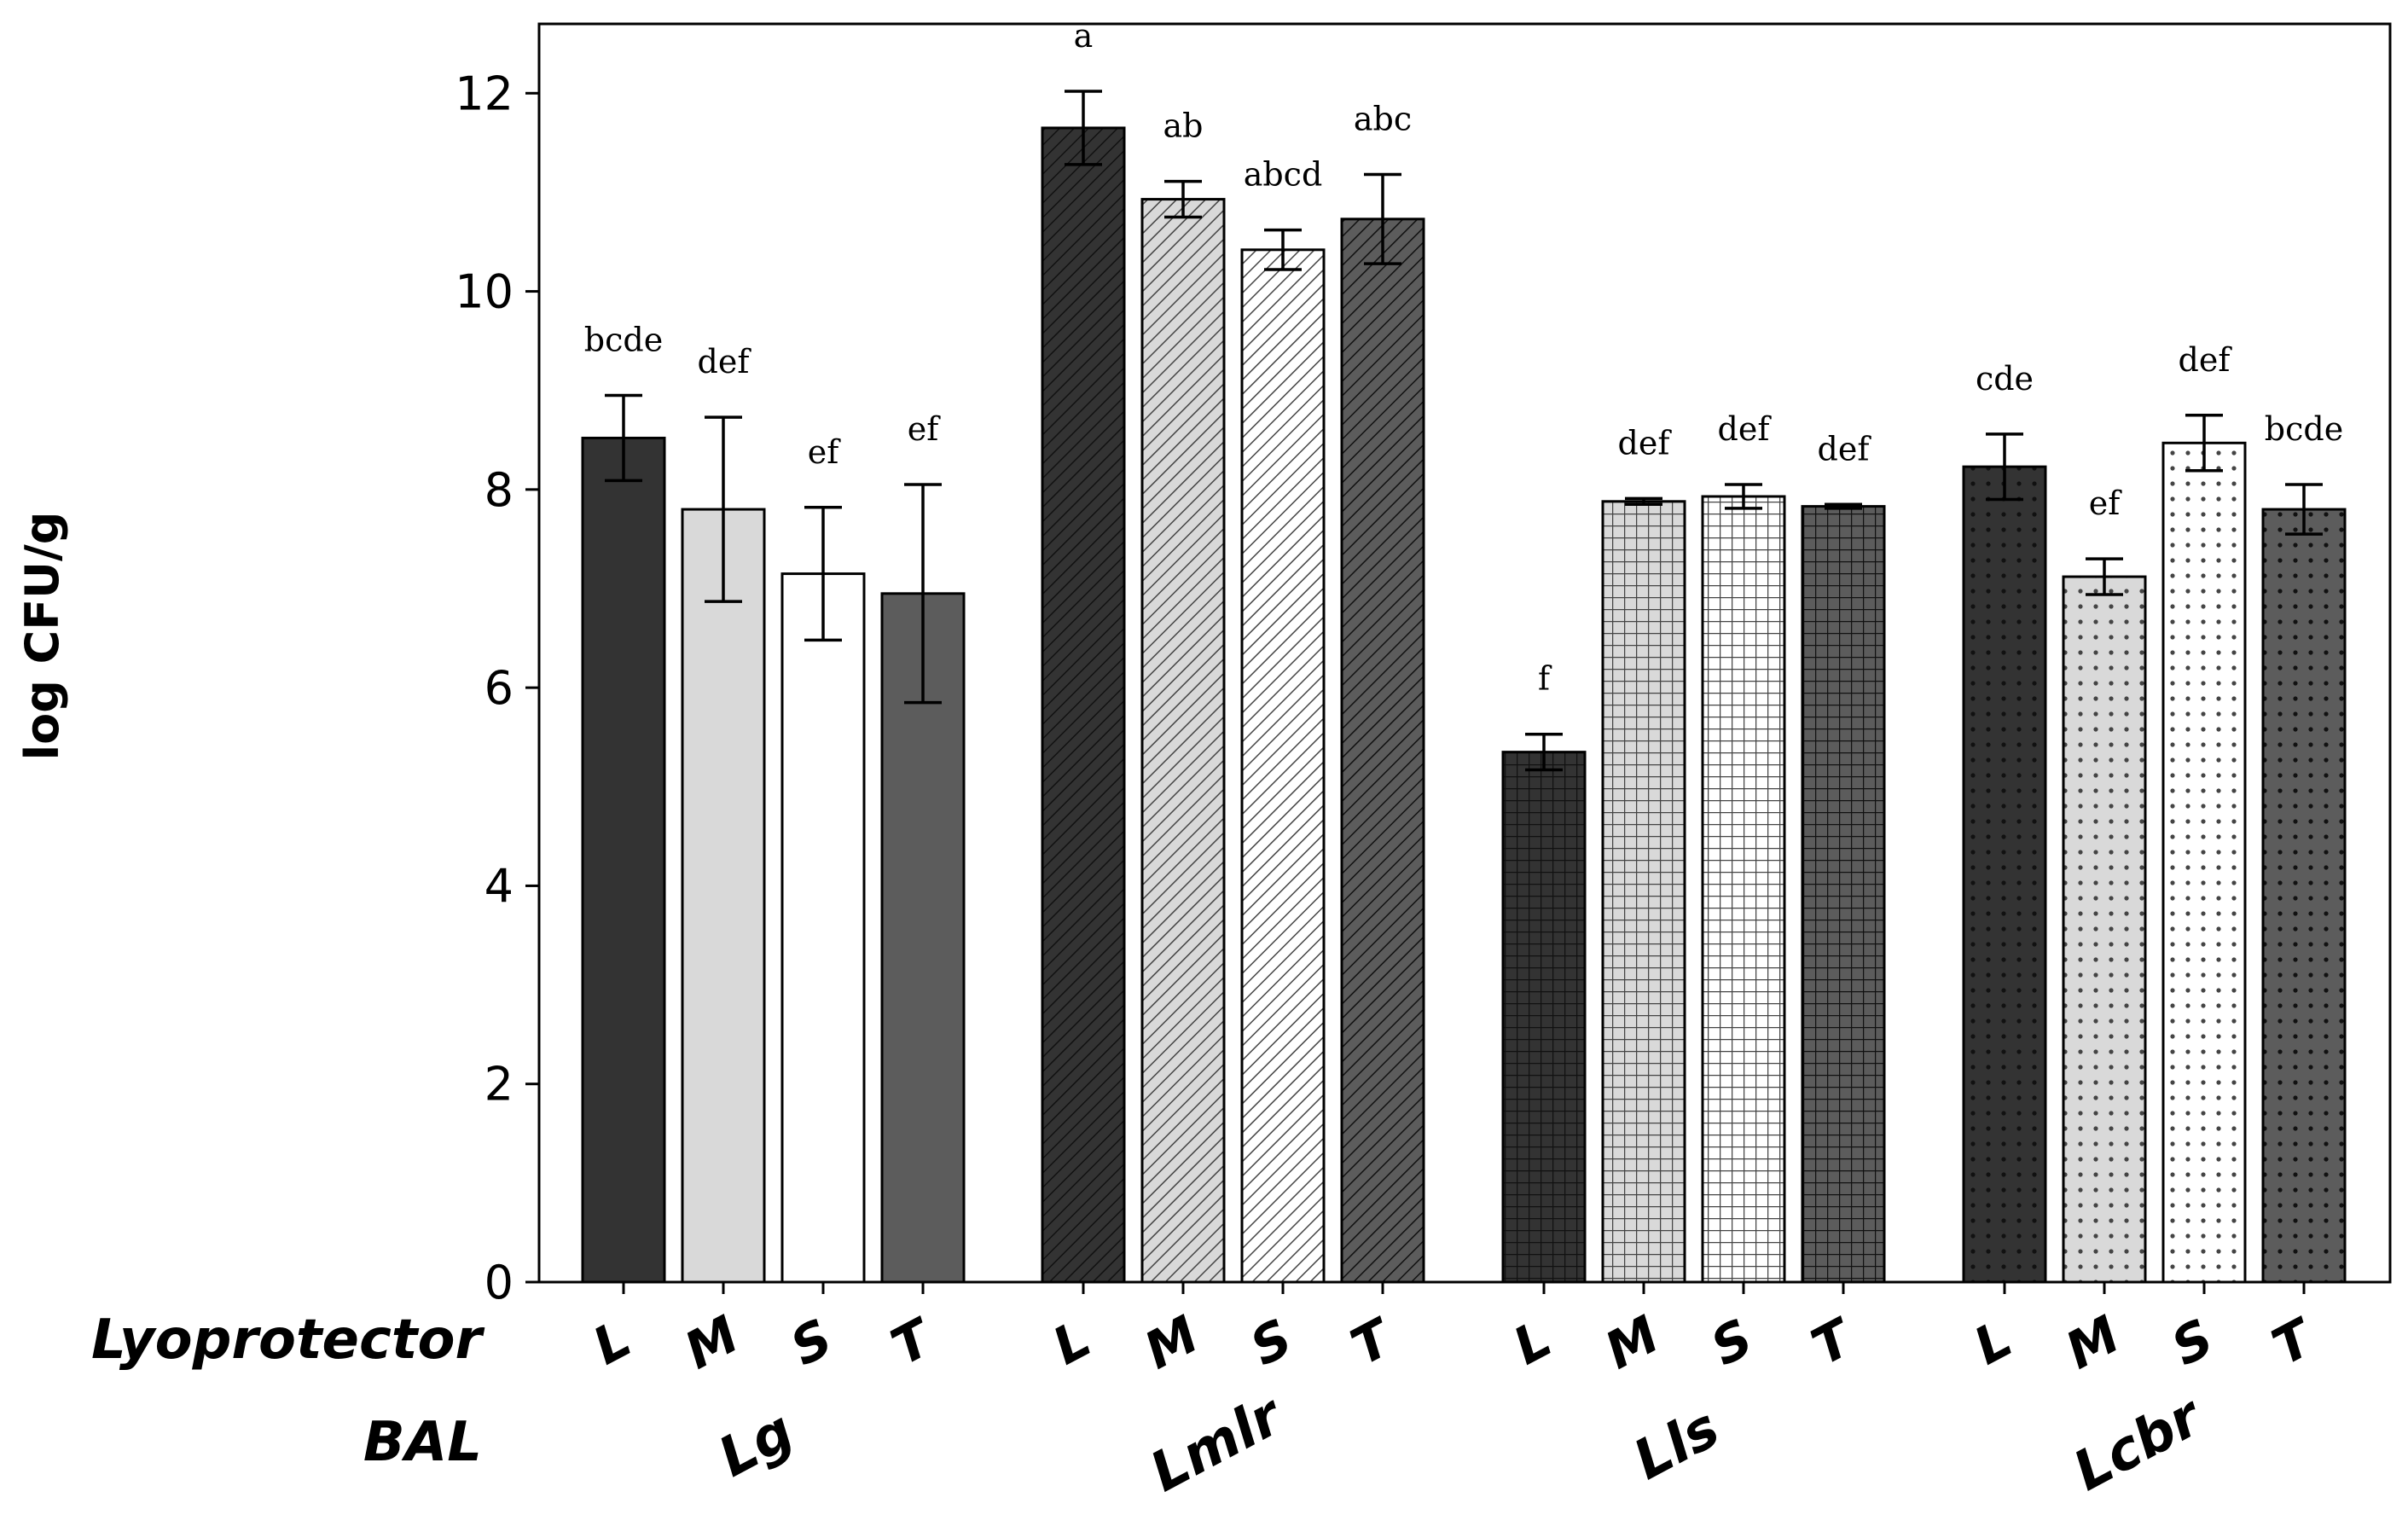 The image size is (2408, 1538). What do you see at coordinates (1283, 249) in the screenshot?
I see `error-bar-lmlr-s` at bounding box center [1283, 249].